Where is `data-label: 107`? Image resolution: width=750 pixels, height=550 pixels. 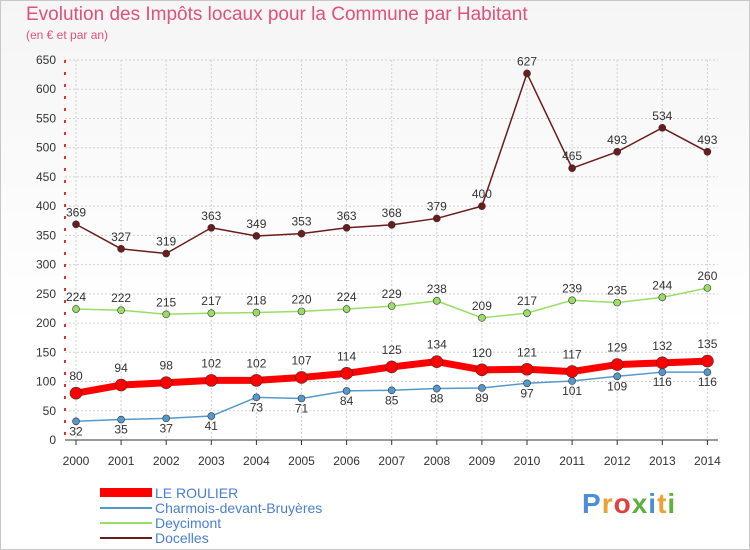
data-label: 107 is located at coordinates (301, 360).